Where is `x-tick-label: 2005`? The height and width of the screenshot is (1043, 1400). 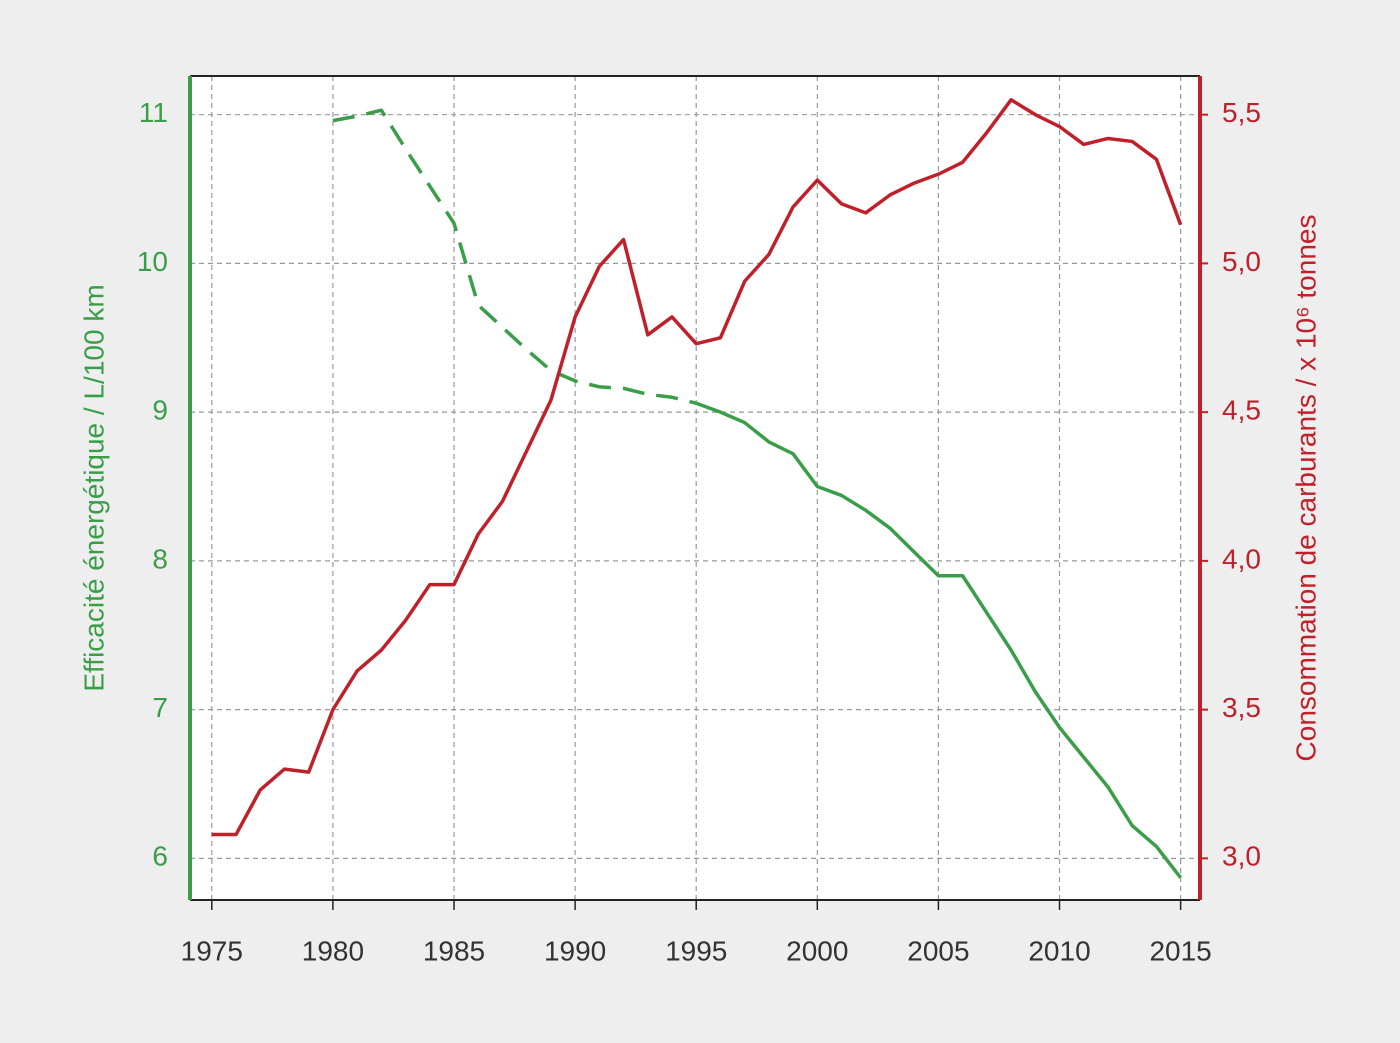
x-tick-label: 2005 is located at coordinates (938, 950).